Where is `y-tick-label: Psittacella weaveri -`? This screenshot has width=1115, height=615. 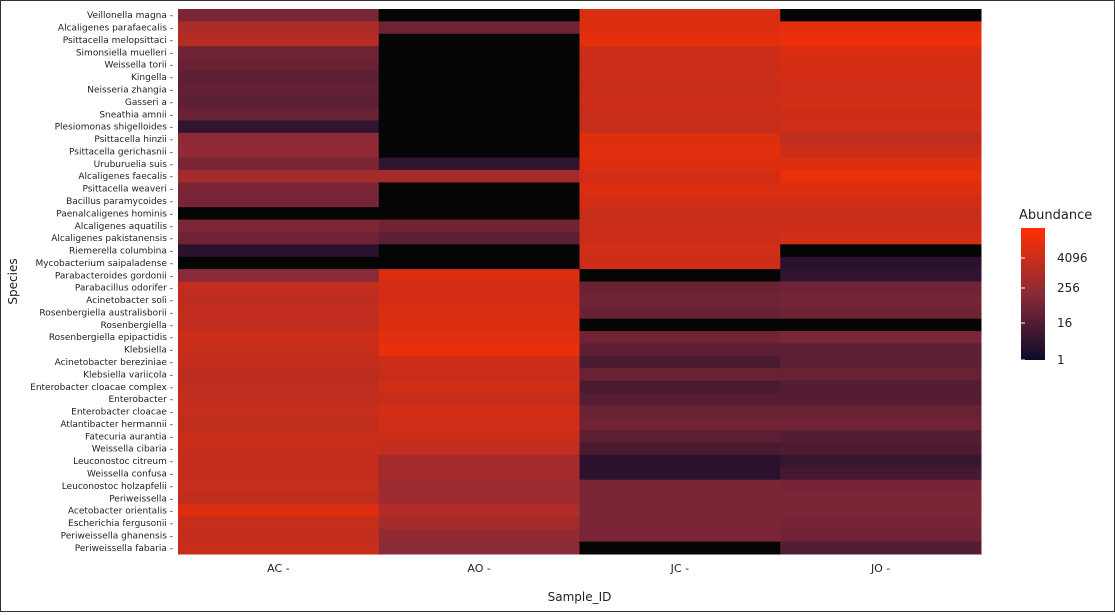 y-tick-label: Psittacella weaveri - is located at coordinates (128, 190).